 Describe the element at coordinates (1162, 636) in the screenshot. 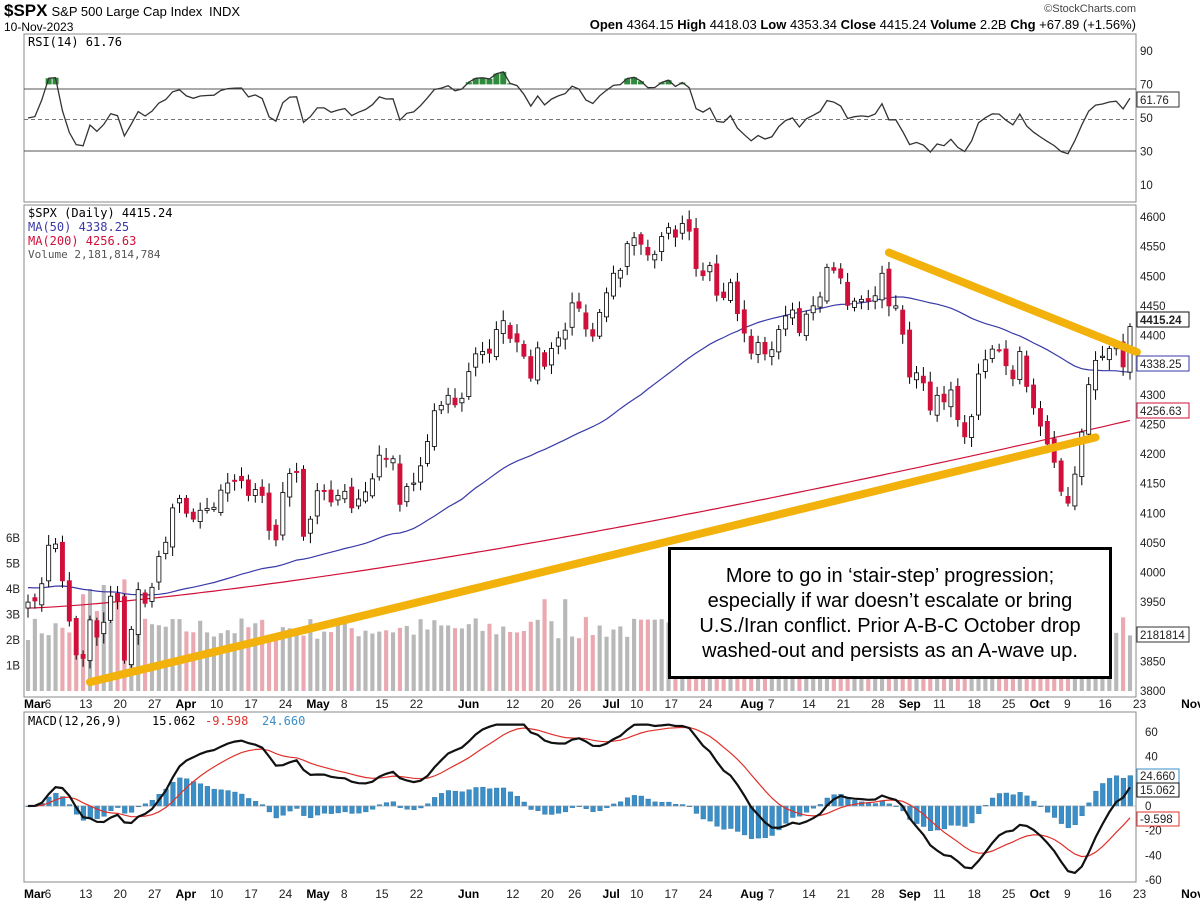

I see `volume-tag: 2181814` at that location.